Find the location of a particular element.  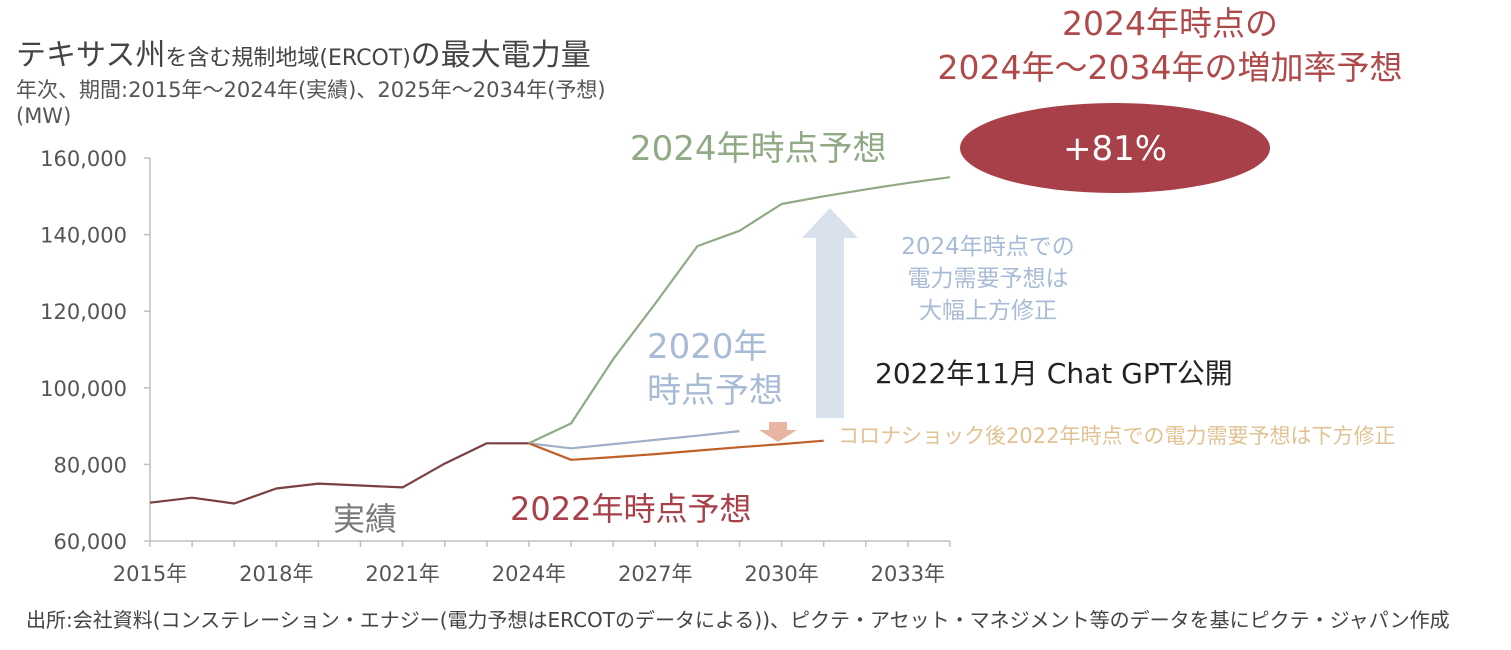

label-2020-forecast-line1: 2020年 is located at coordinates (707, 347).